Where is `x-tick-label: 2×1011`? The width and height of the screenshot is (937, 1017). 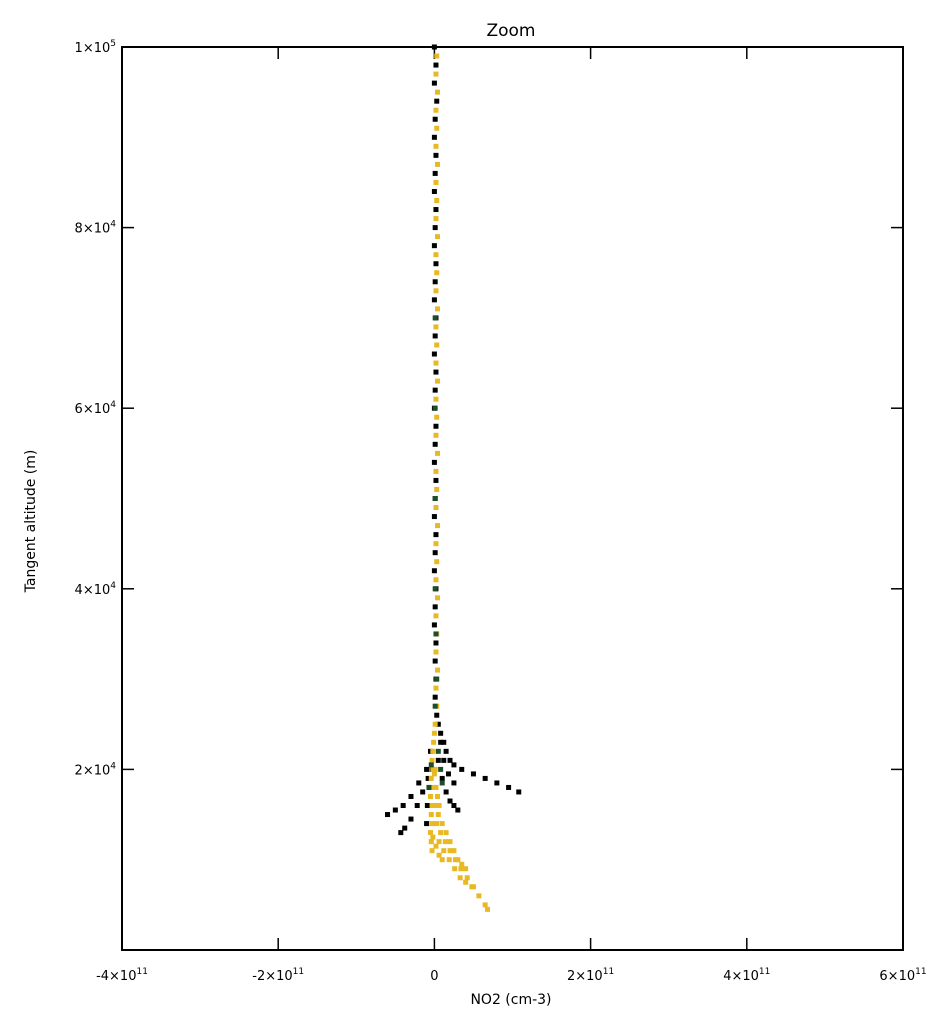 x-tick-label: 2×1011 is located at coordinates (590, 975).